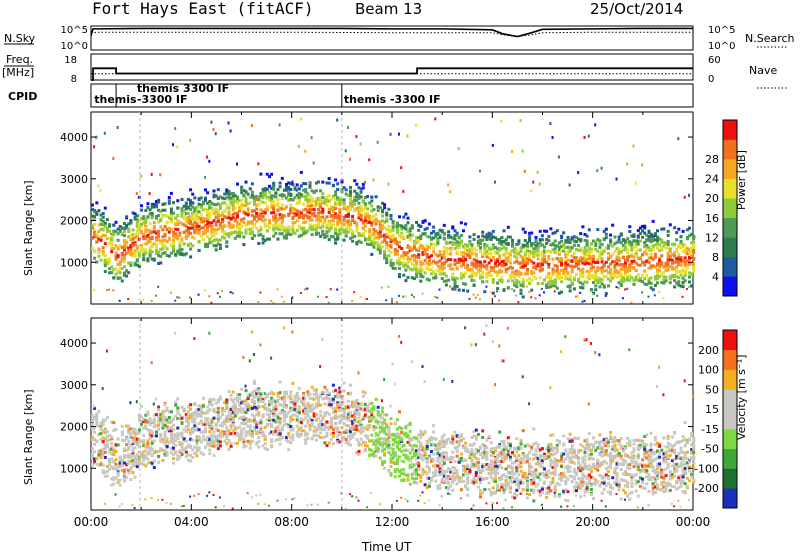 This screenshot has width=800, height=554. Describe the element at coordinates (712, 237) in the screenshot. I see `power-colorbar-tick-12: 12` at that location.